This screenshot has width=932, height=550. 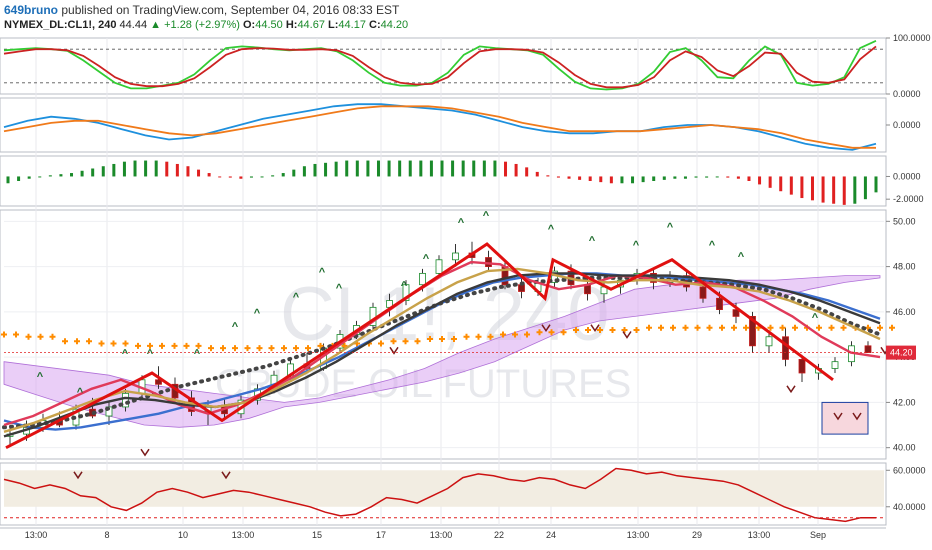 I want to click on last-price-tag, so click(x=901, y=352).